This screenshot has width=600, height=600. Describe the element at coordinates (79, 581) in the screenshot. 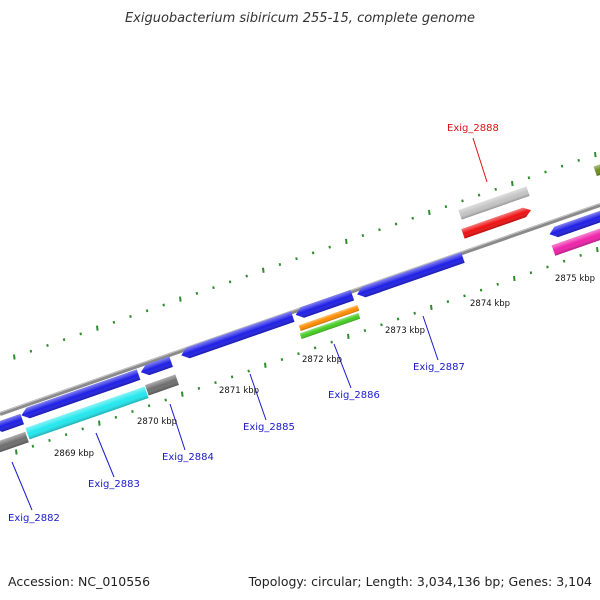

I see `accession-text: Accession: NC_010556` at that location.